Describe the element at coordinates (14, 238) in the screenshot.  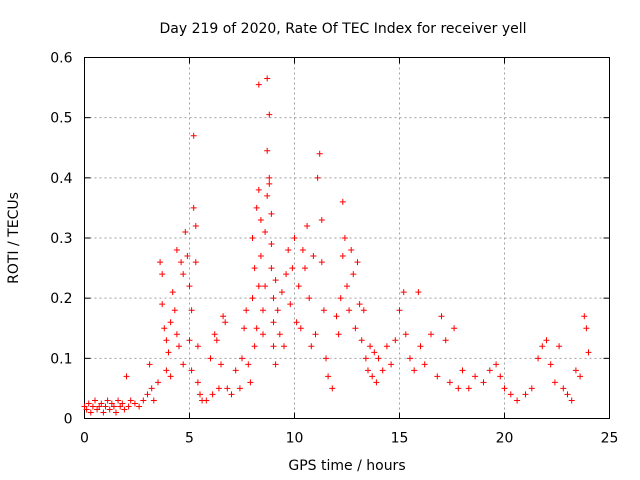
I see `y-axis-label: ROTI / TECUs` at that location.